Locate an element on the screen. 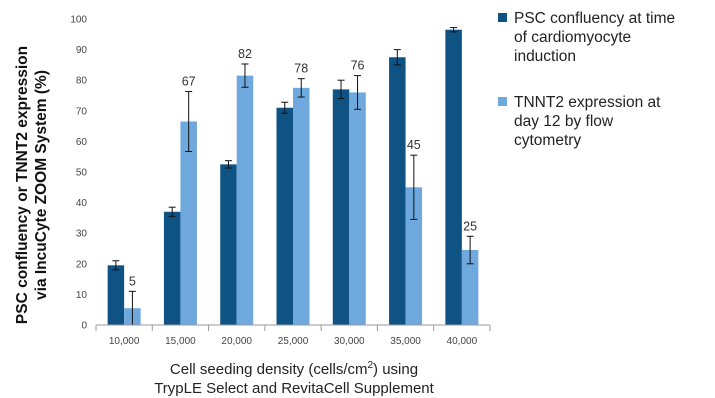 The image size is (715, 398). y-tick-label: 90 is located at coordinates (82, 50).